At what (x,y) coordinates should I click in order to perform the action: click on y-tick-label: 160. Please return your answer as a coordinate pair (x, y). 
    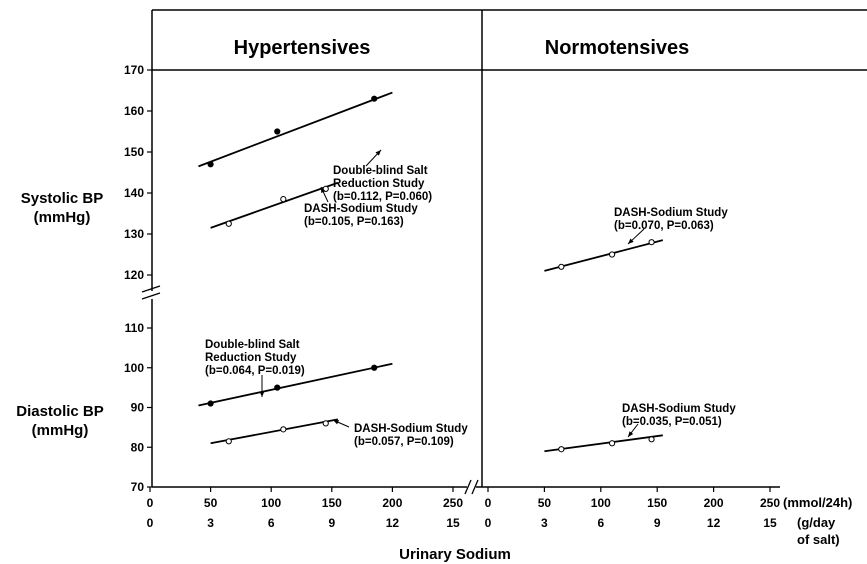
    Looking at the image, I should click on (134, 111).